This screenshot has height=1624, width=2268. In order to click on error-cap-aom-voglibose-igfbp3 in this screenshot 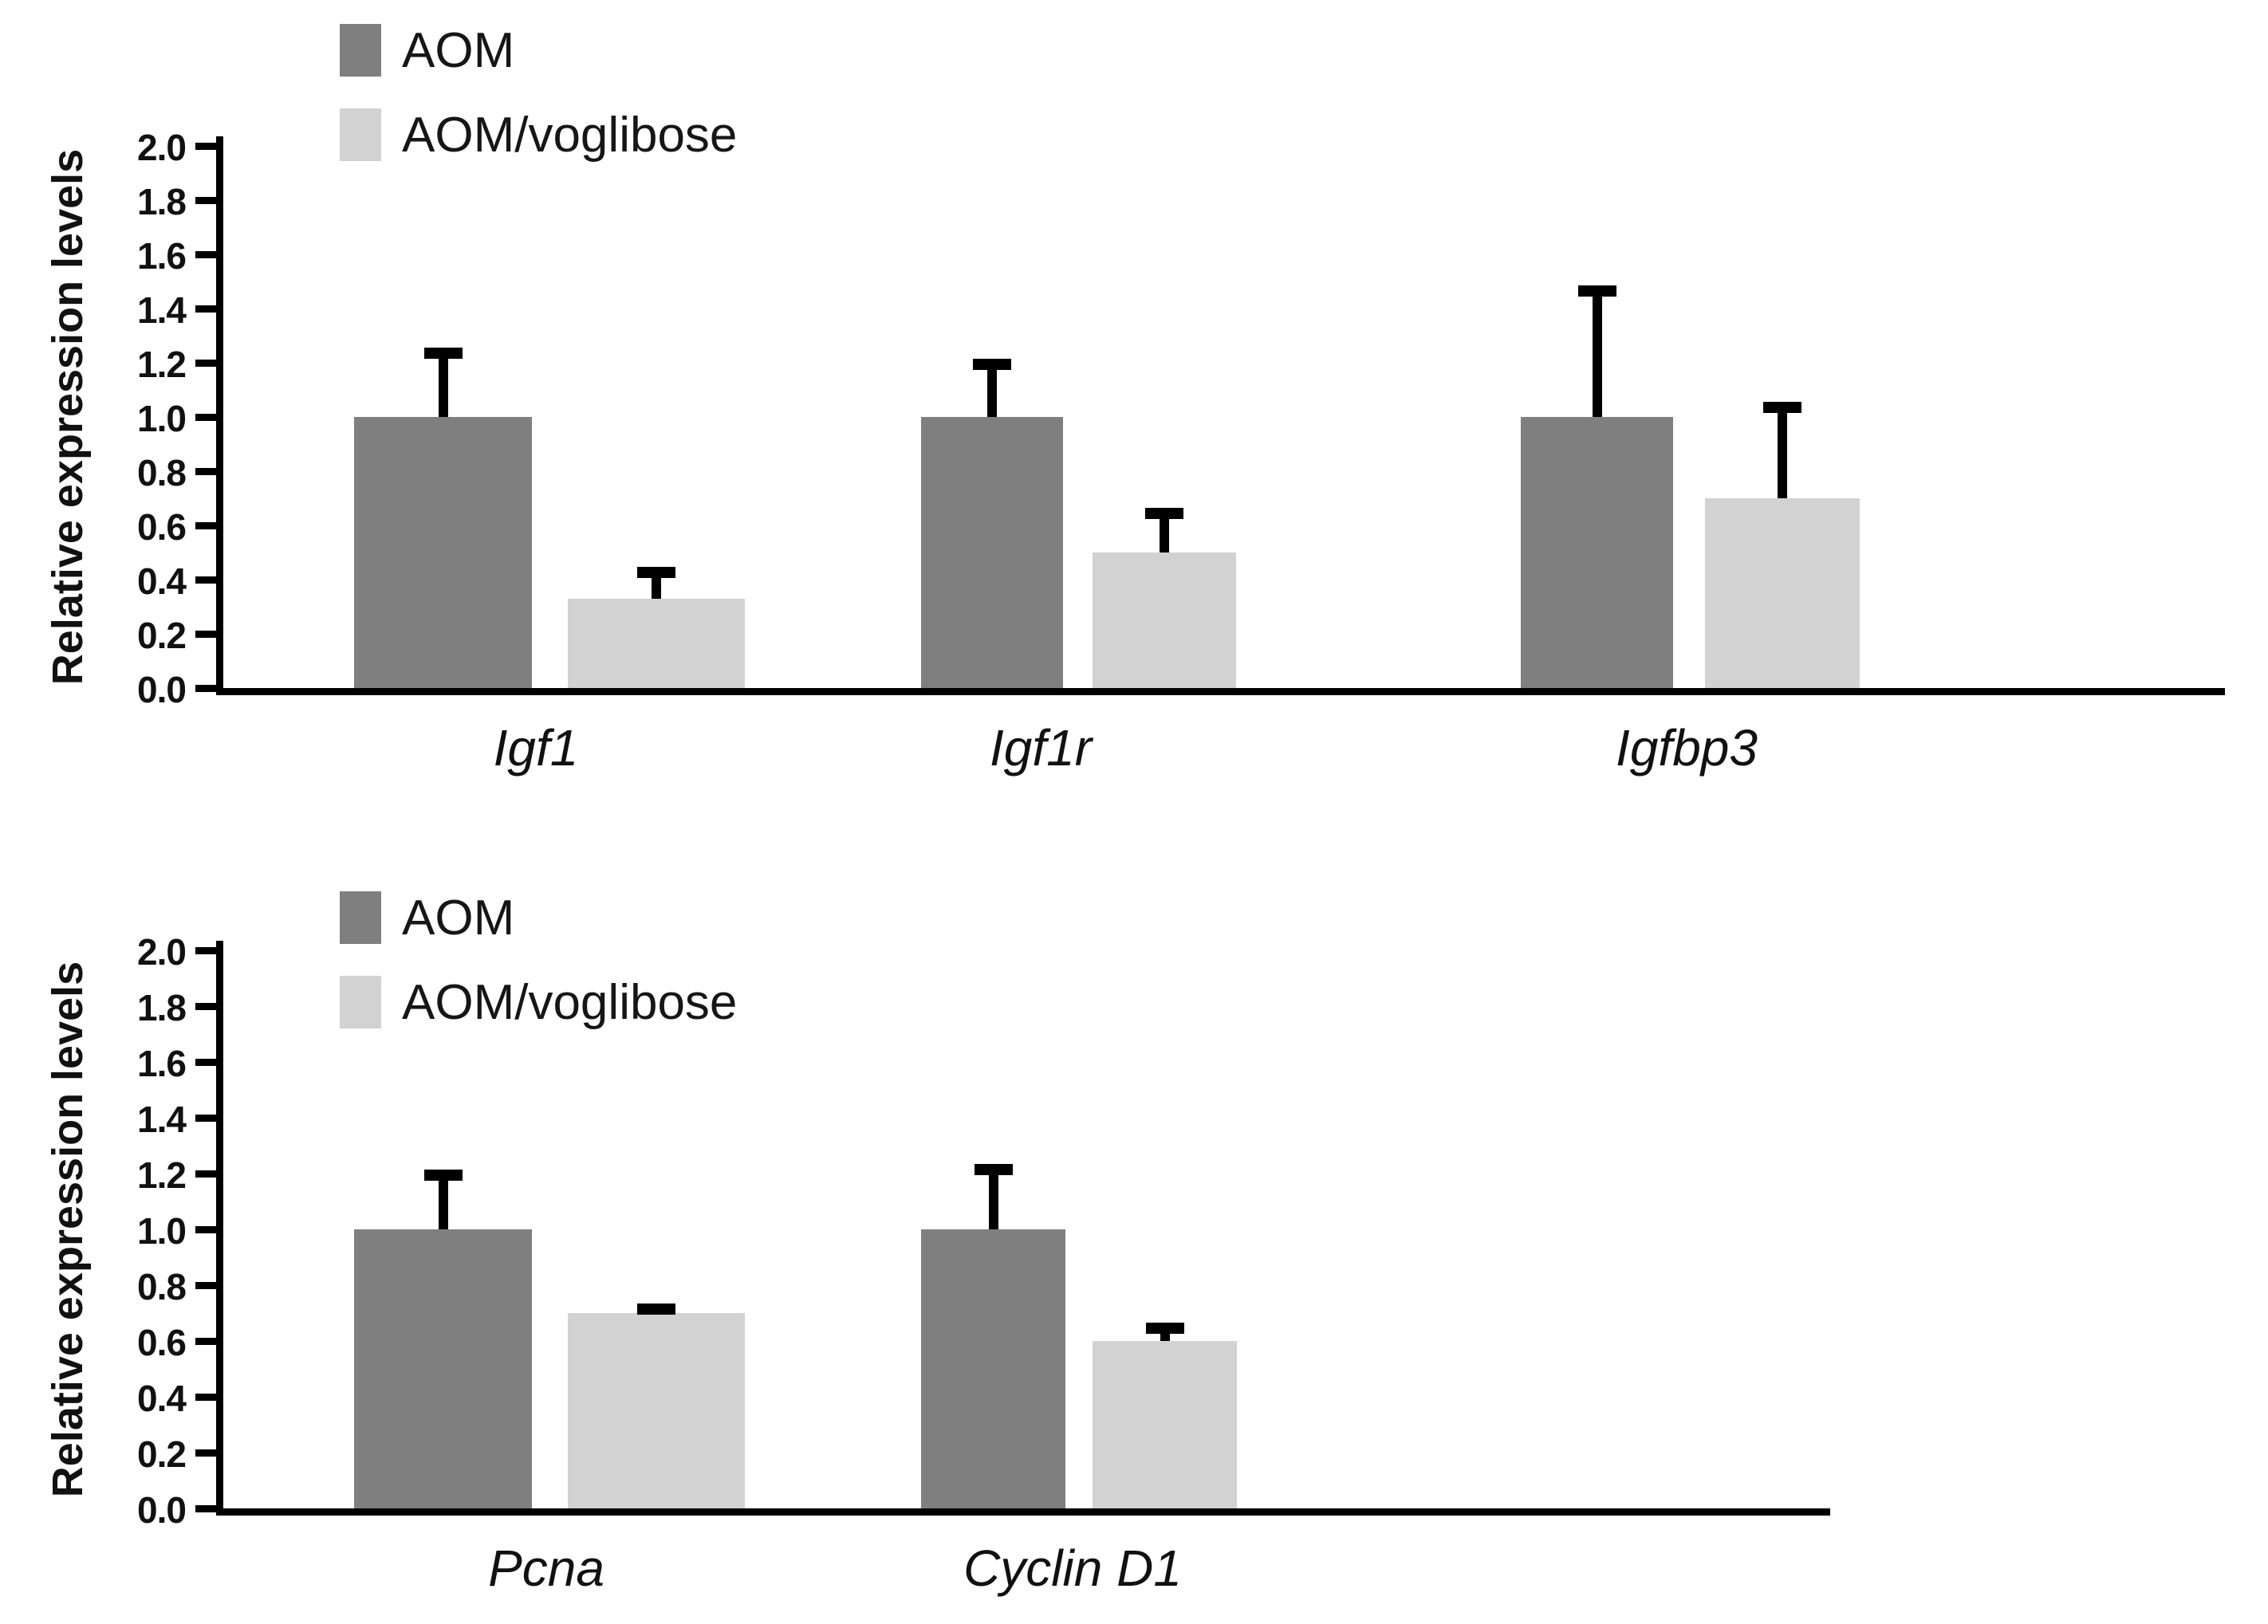, I will do `click(1782, 408)`.